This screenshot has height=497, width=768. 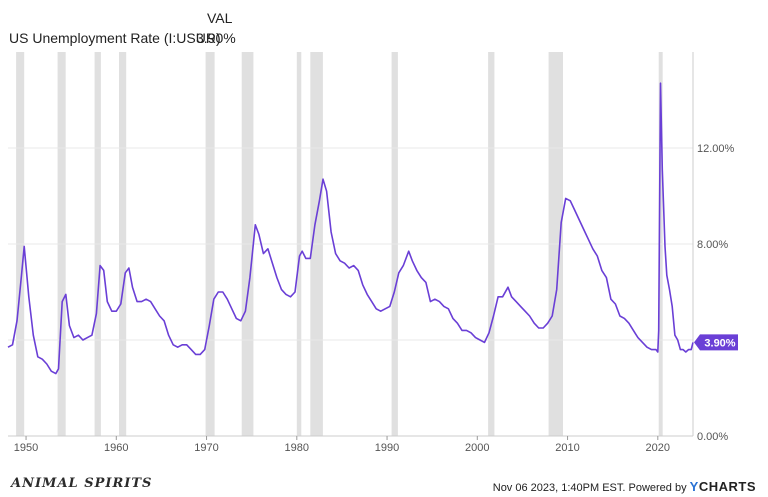 I want to click on last-value-badge, so click(x=716, y=342).